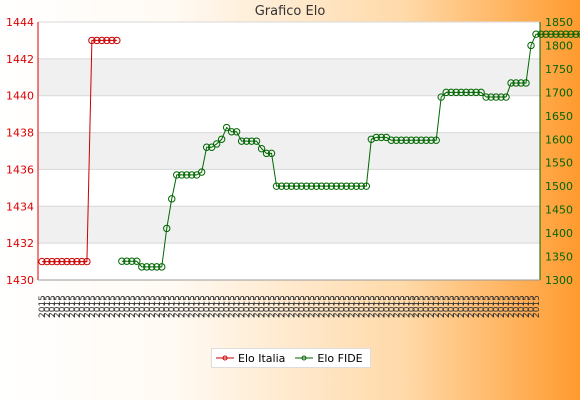 This screenshot has width=580, height=400. I want to click on y-left-tick-label: 1434, so click(20, 206).